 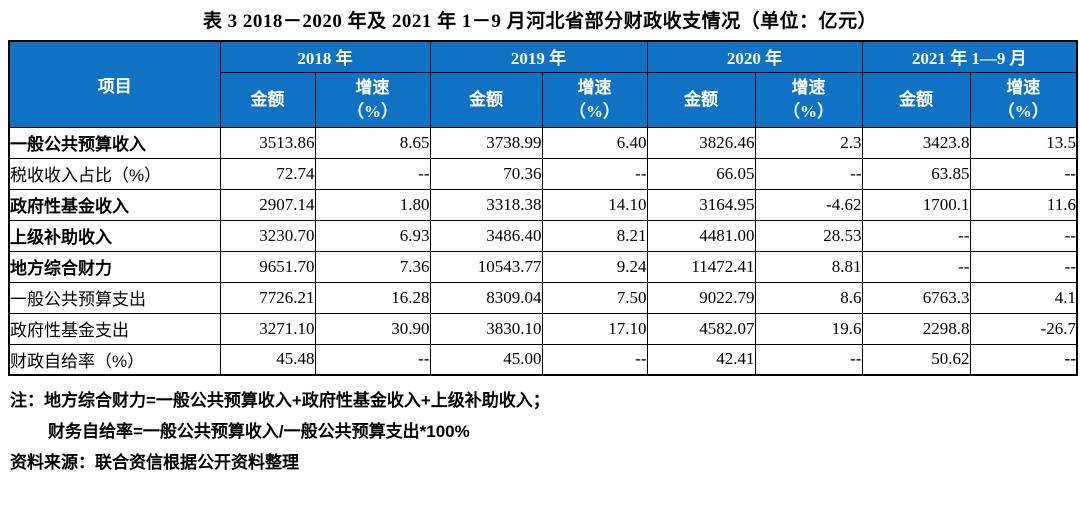 What do you see at coordinates (267, 204) in the screenshot?
I see `cell-value: 2907.14` at bounding box center [267, 204].